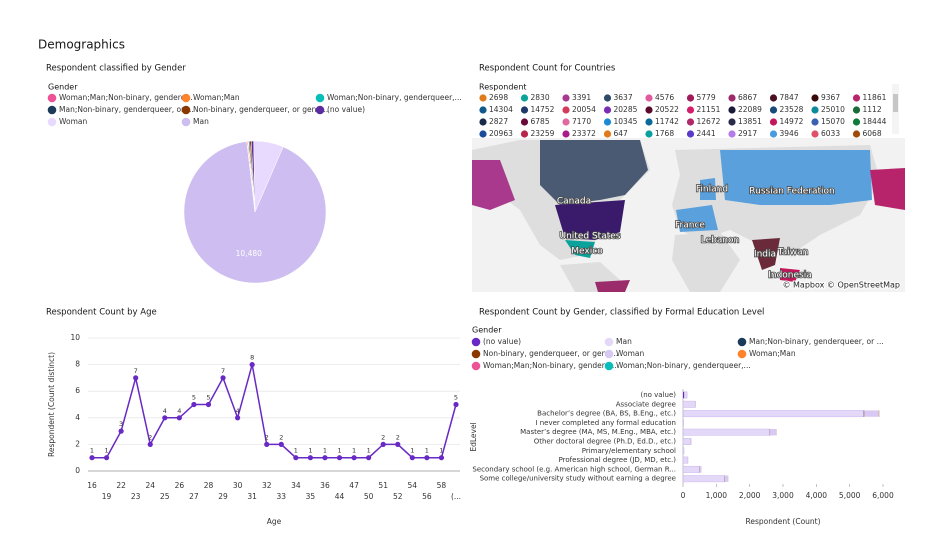 This screenshot has width=945, height=541. Describe the element at coordinates (796, 177) in the screenshot. I see `country-russia` at that location.